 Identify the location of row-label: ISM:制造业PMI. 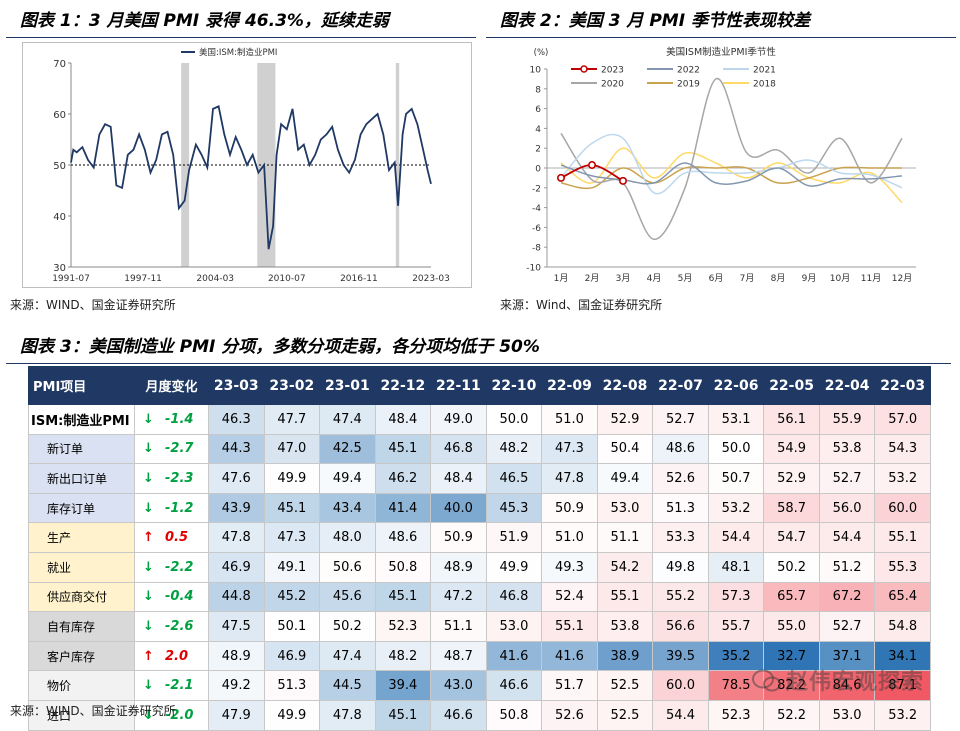
(81, 419).